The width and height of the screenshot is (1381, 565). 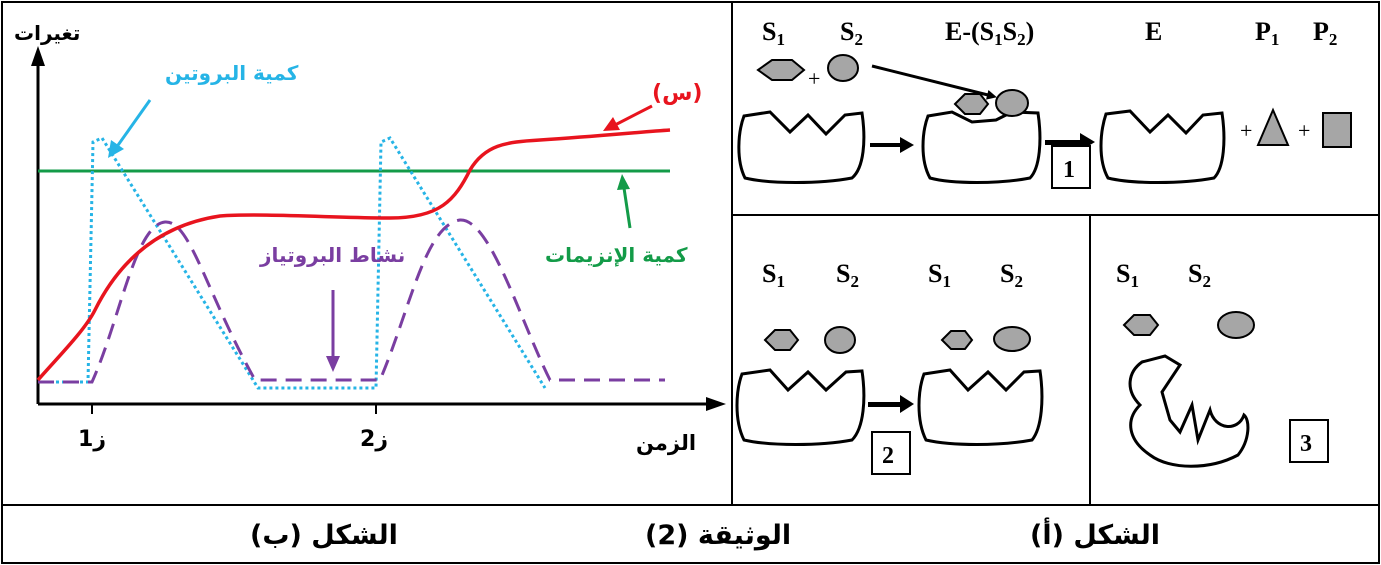 I want to click on box-1-number: 1, so click(x=1069, y=170).